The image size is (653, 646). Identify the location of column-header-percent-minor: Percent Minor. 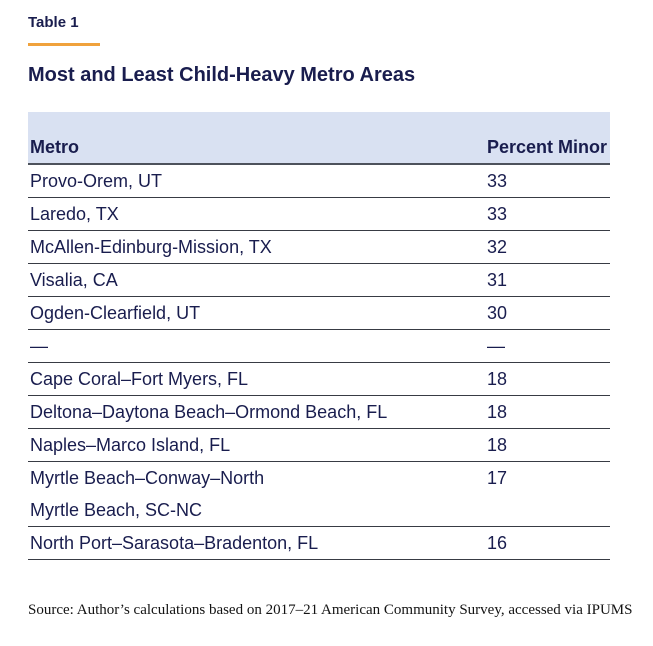
(547, 147).